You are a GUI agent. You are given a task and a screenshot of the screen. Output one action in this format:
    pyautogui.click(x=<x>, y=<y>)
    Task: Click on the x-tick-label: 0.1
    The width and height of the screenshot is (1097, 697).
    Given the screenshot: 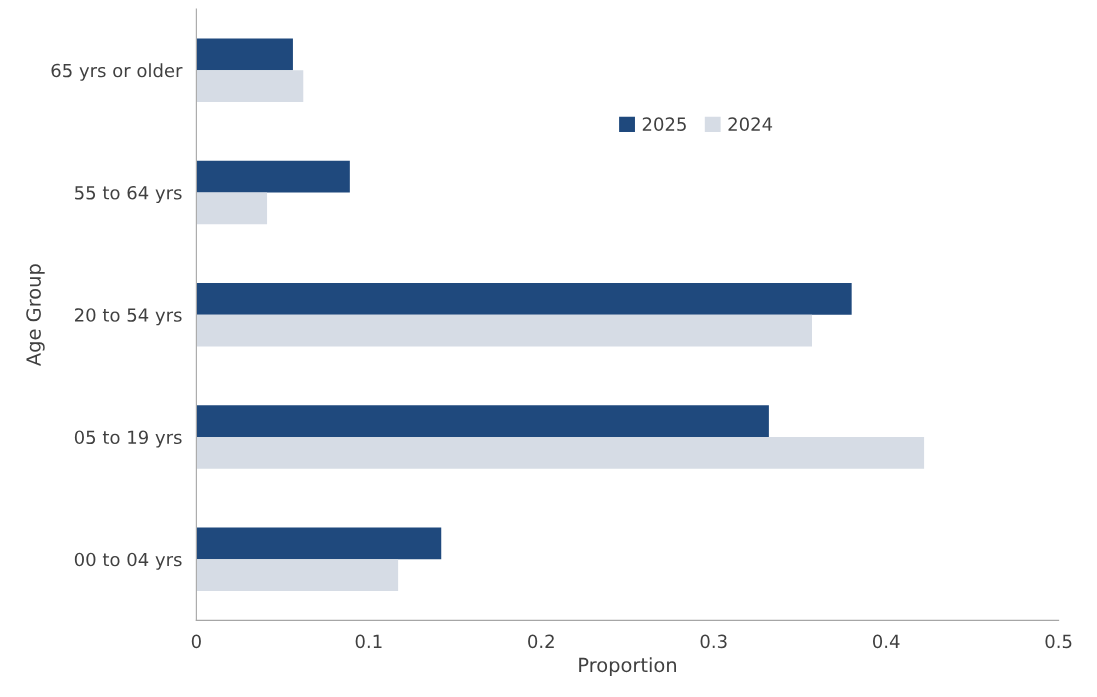 What is the action you would take?
    pyautogui.click(x=368, y=641)
    